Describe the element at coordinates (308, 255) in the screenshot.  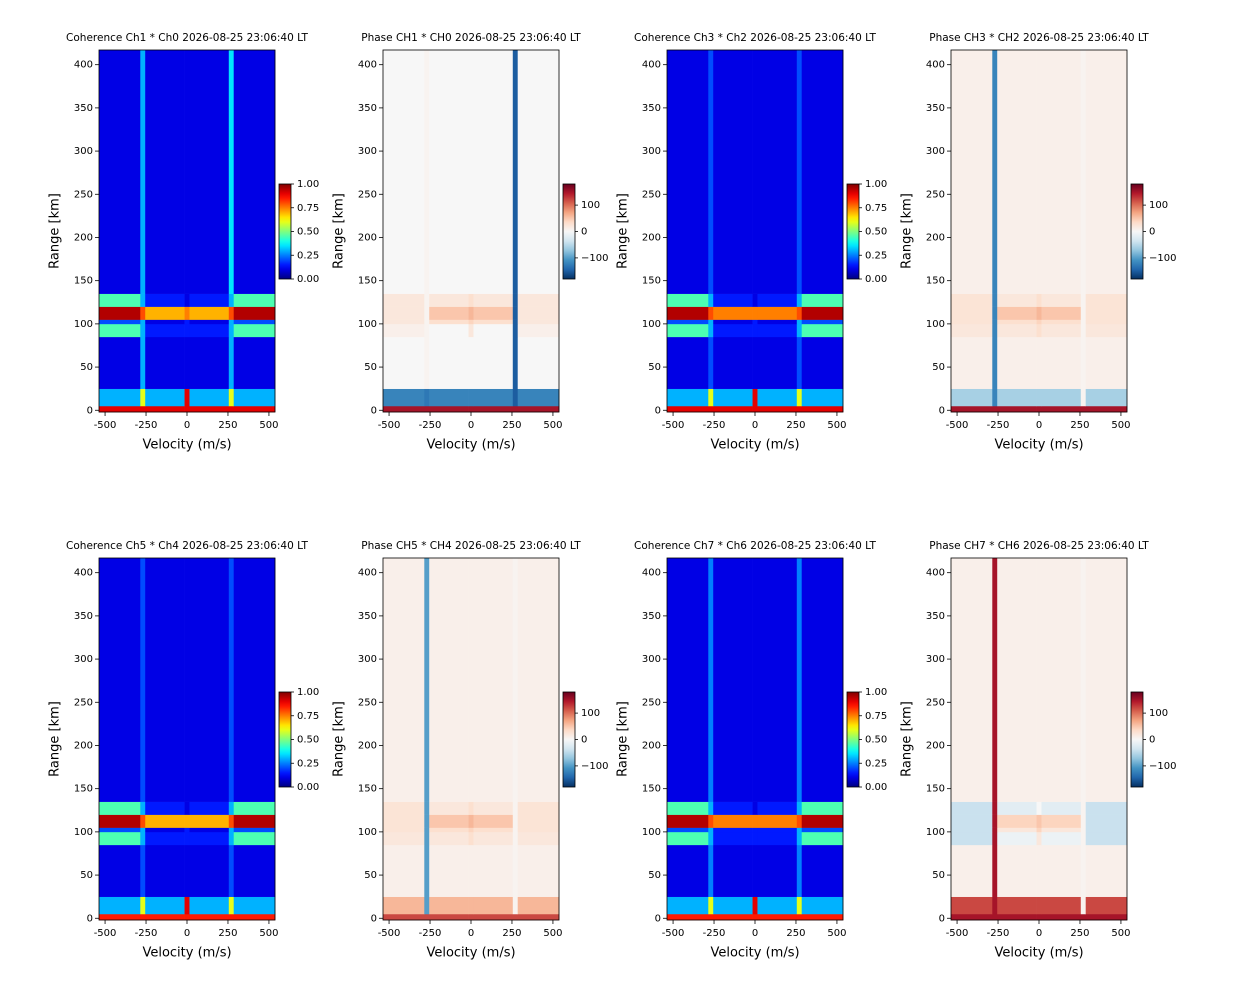
I see `colorbar-tick-label: 0.25` at that location.